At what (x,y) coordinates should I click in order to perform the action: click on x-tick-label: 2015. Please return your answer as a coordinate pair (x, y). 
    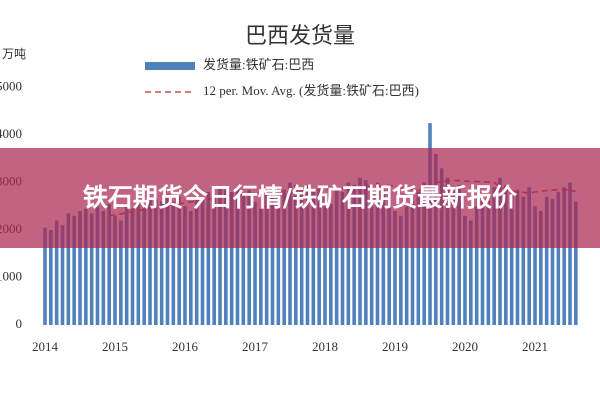
    Looking at the image, I should click on (115, 346).